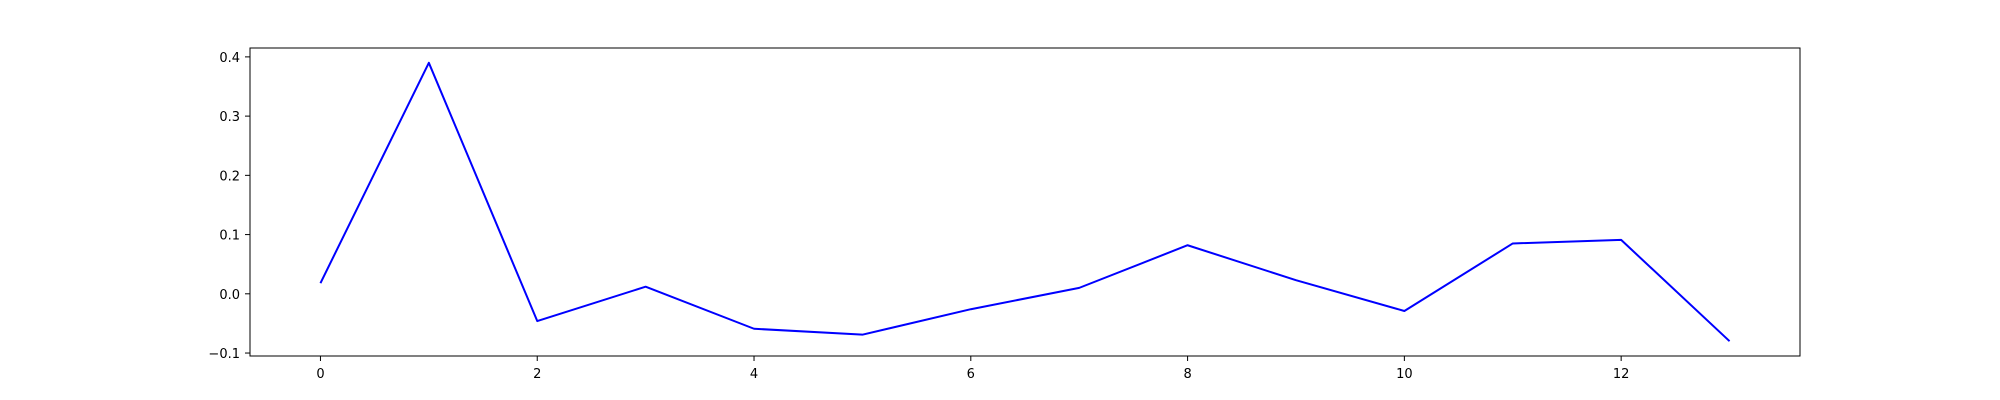 The height and width of the screenshot is (400, 2000). What do you see at coordinates (1404, 374) in the screenshot?
I see `x-tick-label: 10` at bounding box center [1404, 374].